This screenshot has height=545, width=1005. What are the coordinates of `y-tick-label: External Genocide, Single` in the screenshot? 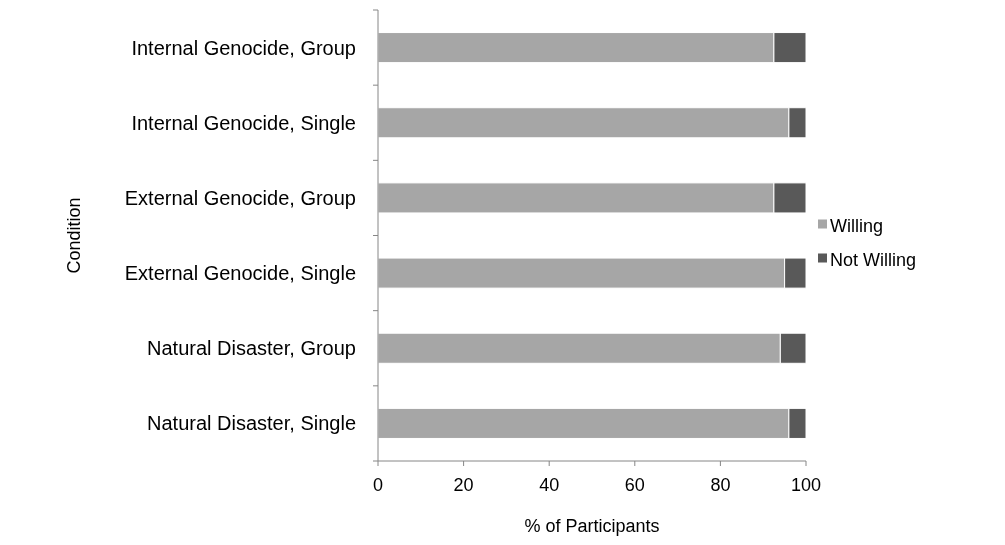 It's located at (240, 273).